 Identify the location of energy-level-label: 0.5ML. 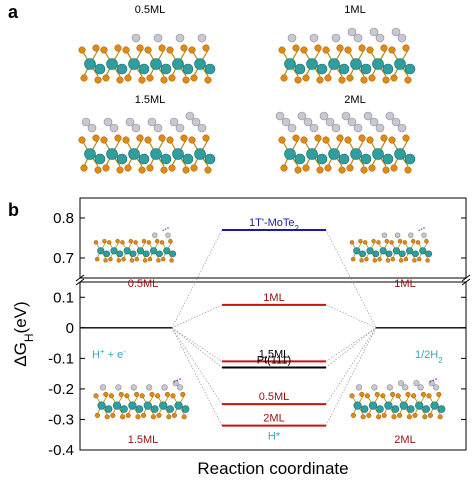
(274, 397).